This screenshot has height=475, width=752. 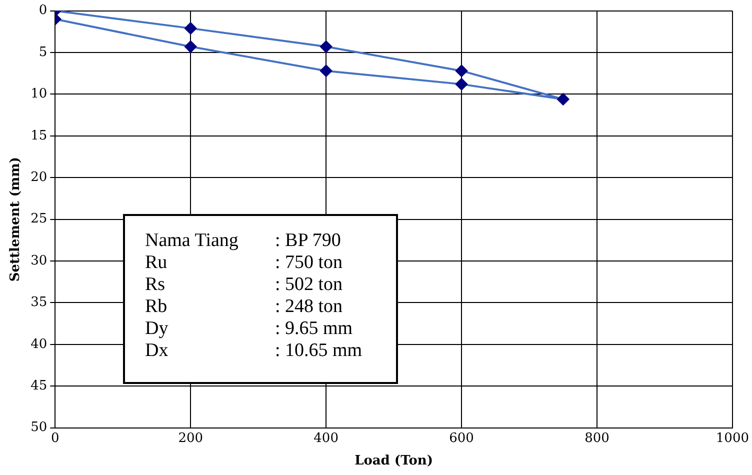 What do you see at coordinates (394, 461) in the screenshot?
I see `x-axis-title: Load (Ton)` at bounding box center [394, 461].